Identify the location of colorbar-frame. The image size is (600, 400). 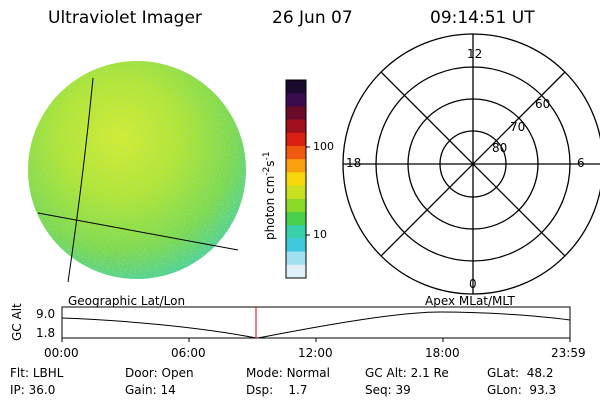
(296, 179).